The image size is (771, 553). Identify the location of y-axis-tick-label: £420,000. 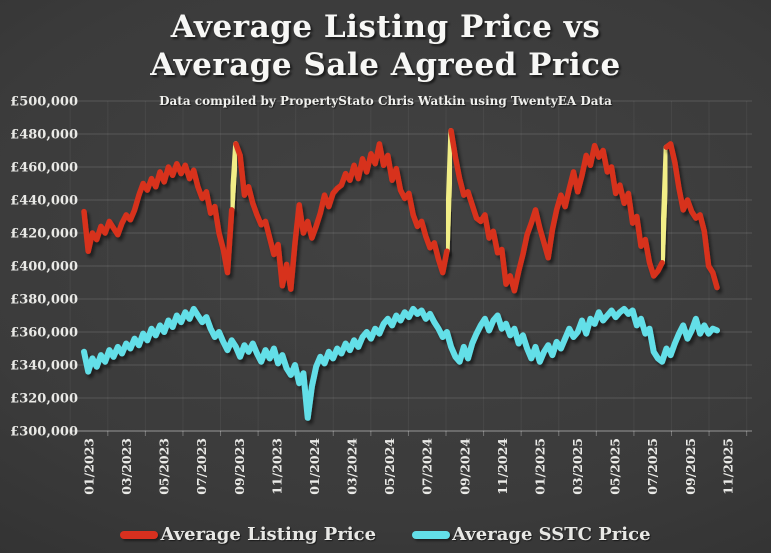
(44, 234).